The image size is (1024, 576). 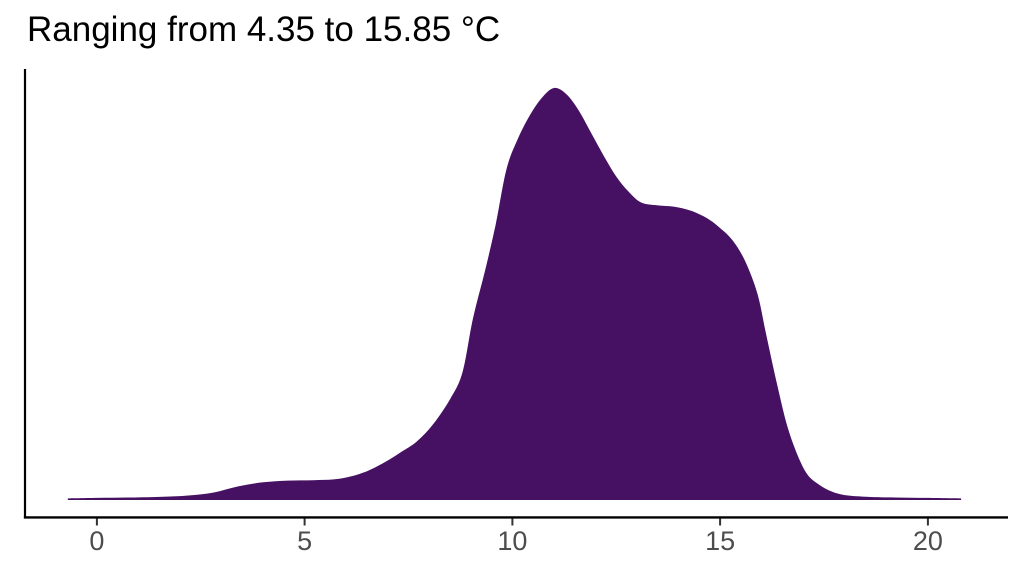 I want to click on x-axis-tick-label: 0, so click(x=96, y=541).